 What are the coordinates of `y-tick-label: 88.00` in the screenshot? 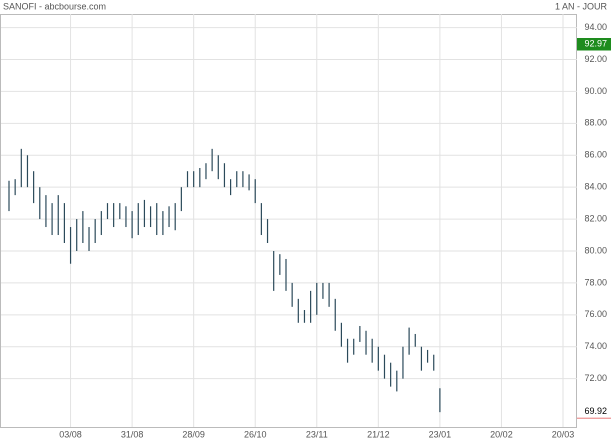 It's located at (595, 123).